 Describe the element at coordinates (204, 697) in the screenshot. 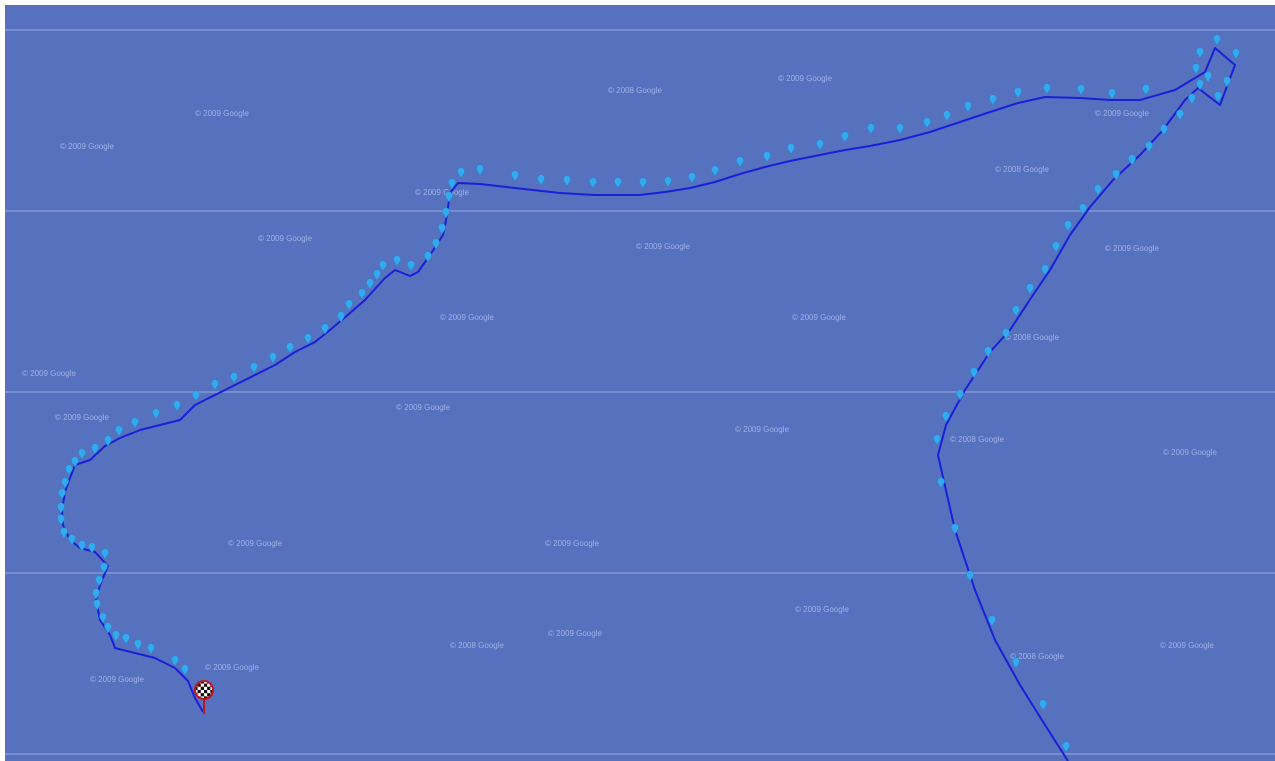

I see `checkered-flag-icon` at that location.